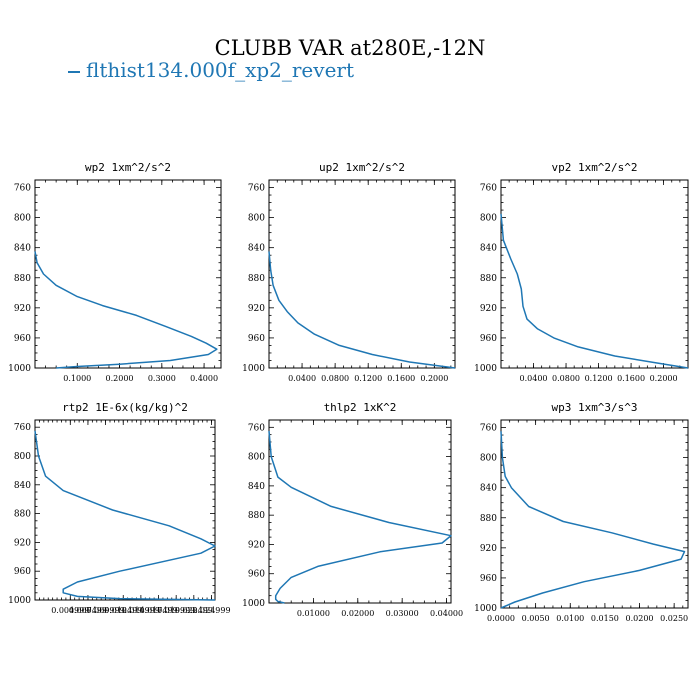  I want to click on x-tick-label: 0.1000, so click(77, 378).